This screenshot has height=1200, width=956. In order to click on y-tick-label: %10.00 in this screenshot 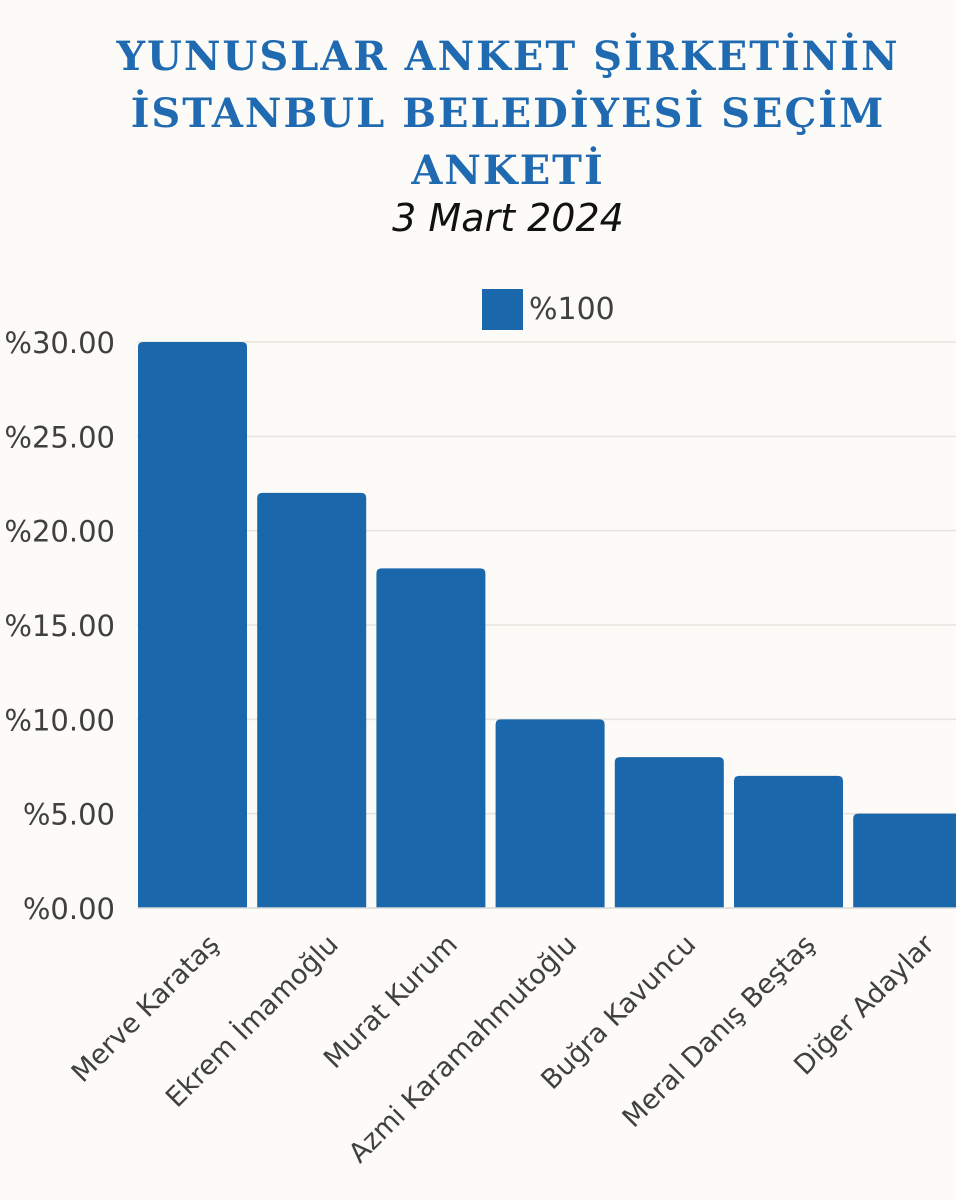, I will do `click(59, 720)`.